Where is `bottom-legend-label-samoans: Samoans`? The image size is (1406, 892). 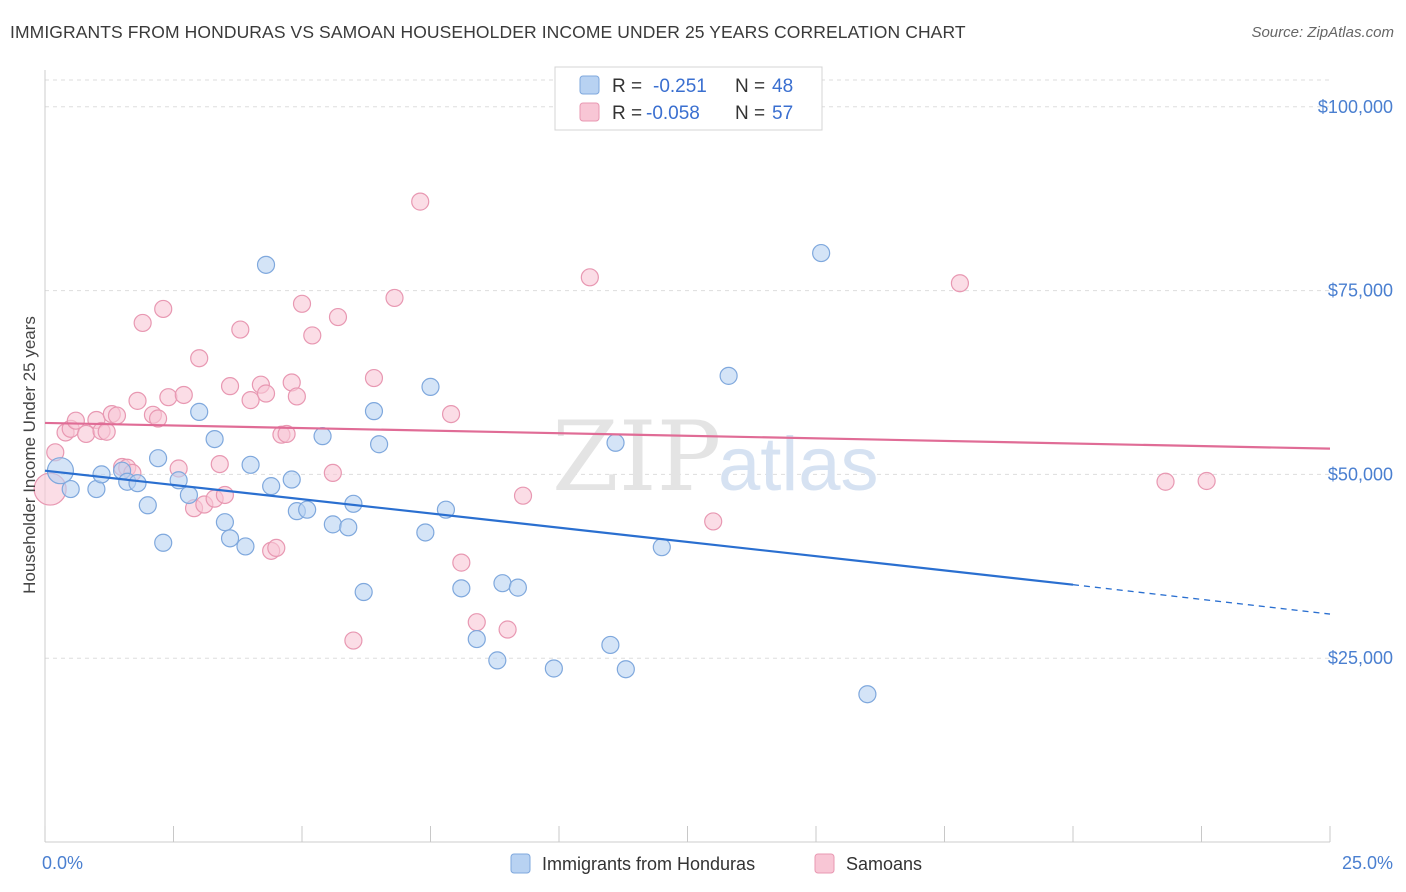 bottom-legend-label-samoans: Samoans is located at coordinates (884, 864).